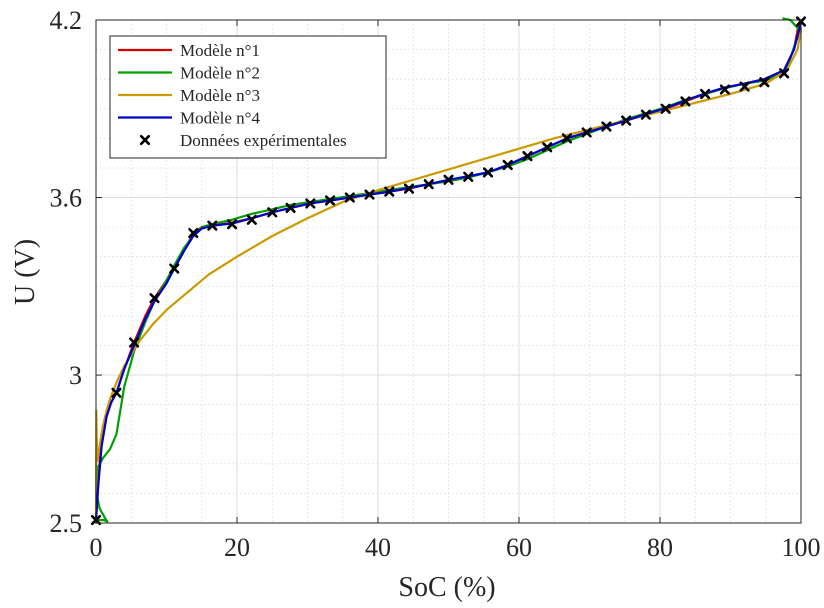 This screenshot has height=608, width=824. What do you see at coordinates (220, 95) in the screenshot?
I see `legend-label: Modèle n°3` at bounding box center [220, 95].